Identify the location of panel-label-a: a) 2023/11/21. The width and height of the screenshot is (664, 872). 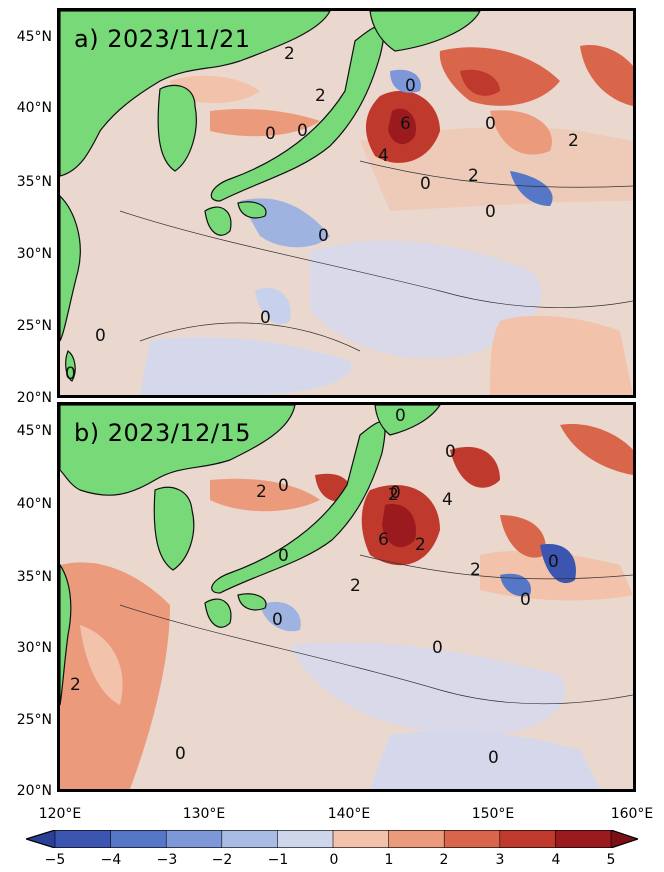
(162, 39).